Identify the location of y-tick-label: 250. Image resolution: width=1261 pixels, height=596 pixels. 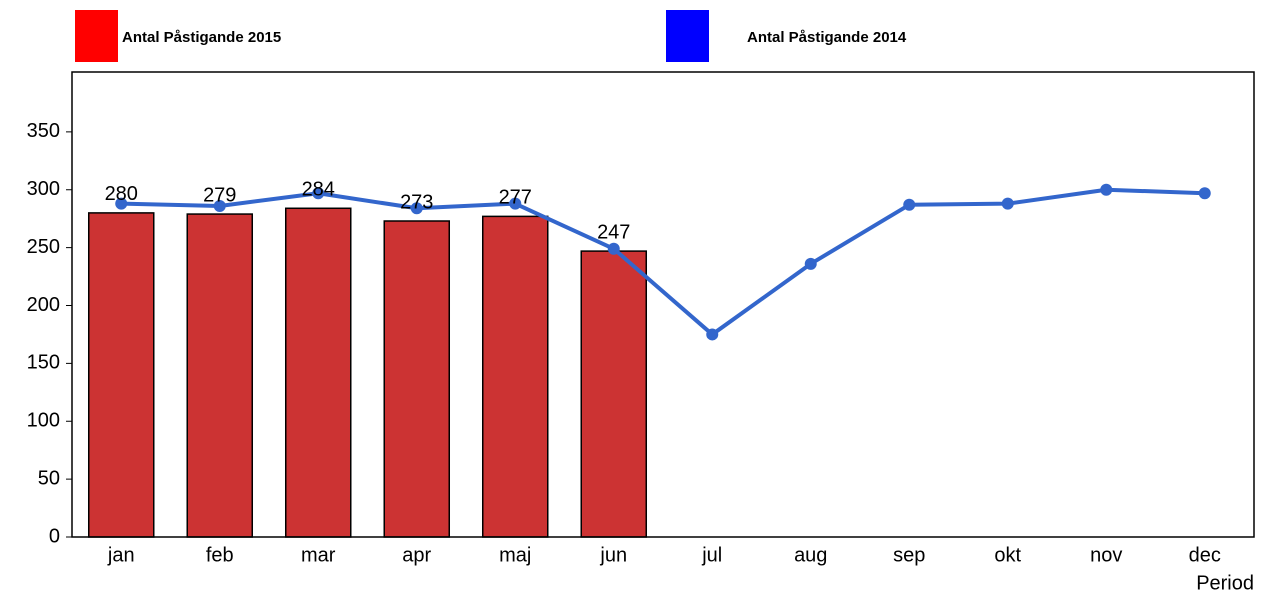
(43, 247).